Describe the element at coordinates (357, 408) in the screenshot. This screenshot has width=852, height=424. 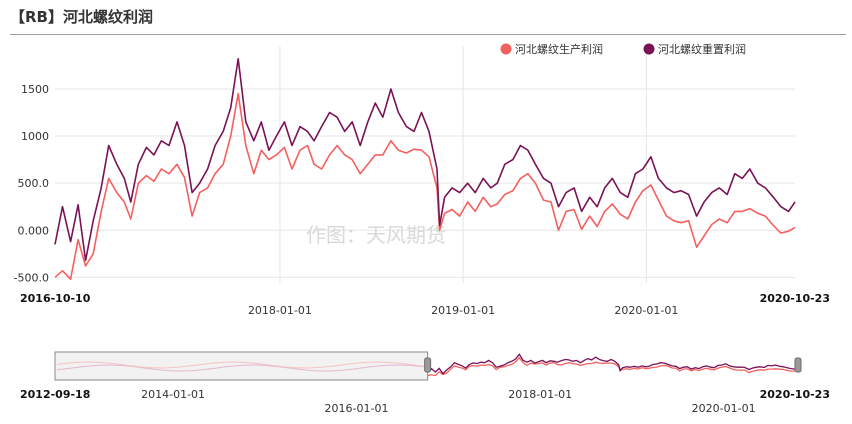
I see `navigator-tick-label: 2016-01-01` at that location.